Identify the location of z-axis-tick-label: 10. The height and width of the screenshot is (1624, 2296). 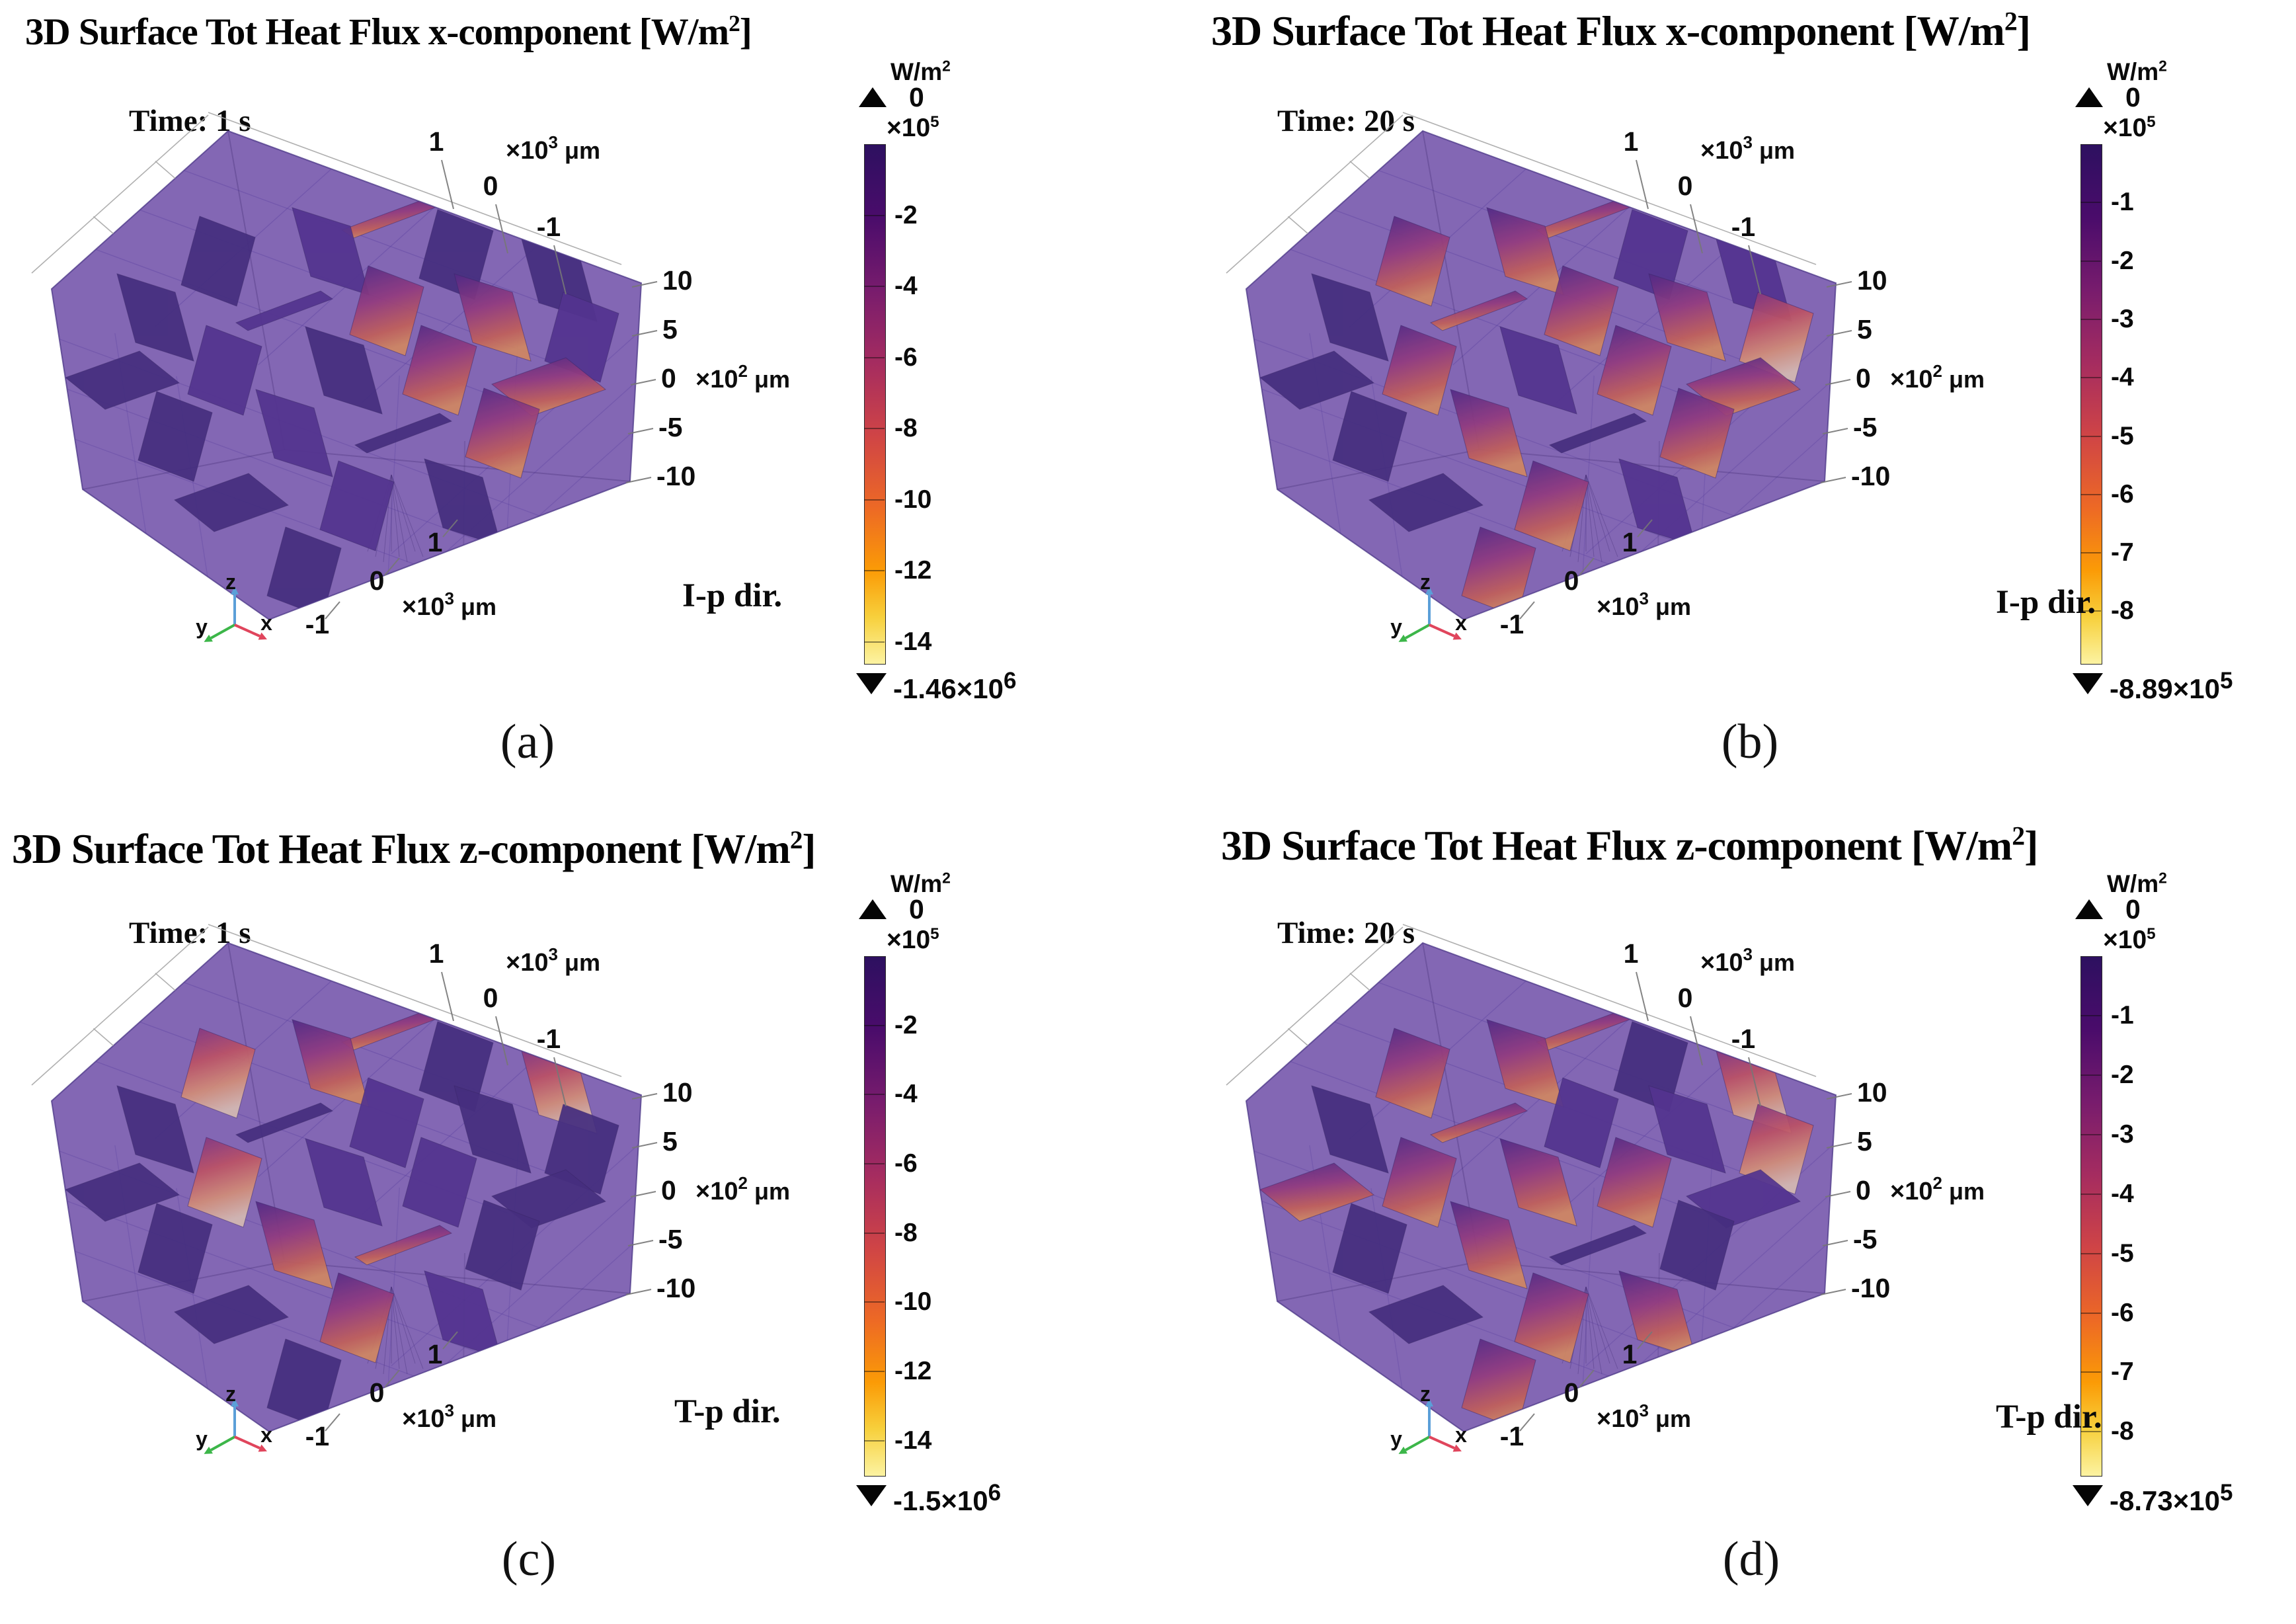
(1872, 1092).